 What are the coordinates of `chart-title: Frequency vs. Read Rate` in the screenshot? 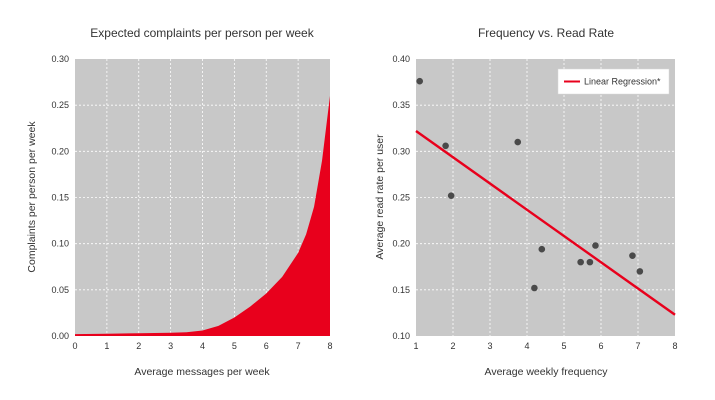 It's located at (546, 33).